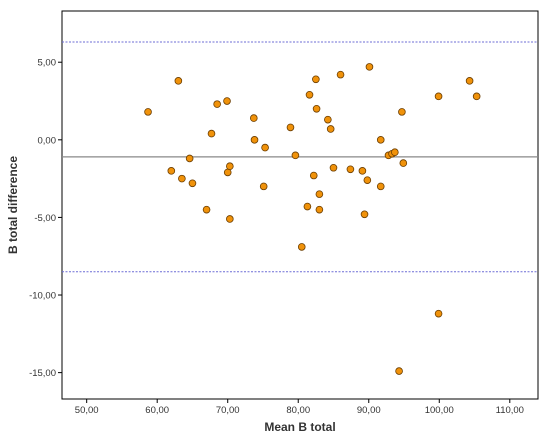 The height and width of the screenshot is (440, 550). I want to click on y-tick-label: 5,00, so click(47, 63).